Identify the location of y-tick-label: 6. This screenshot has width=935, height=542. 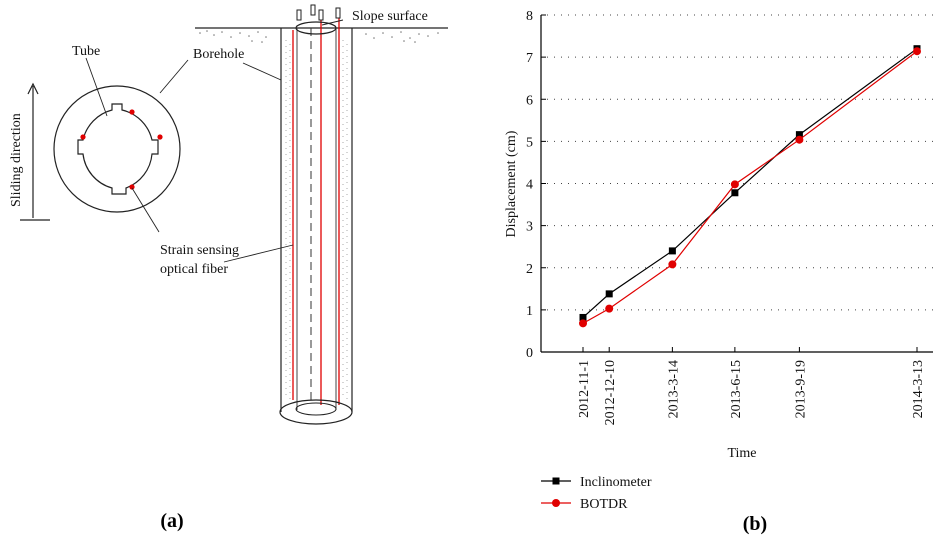
(529, 100).